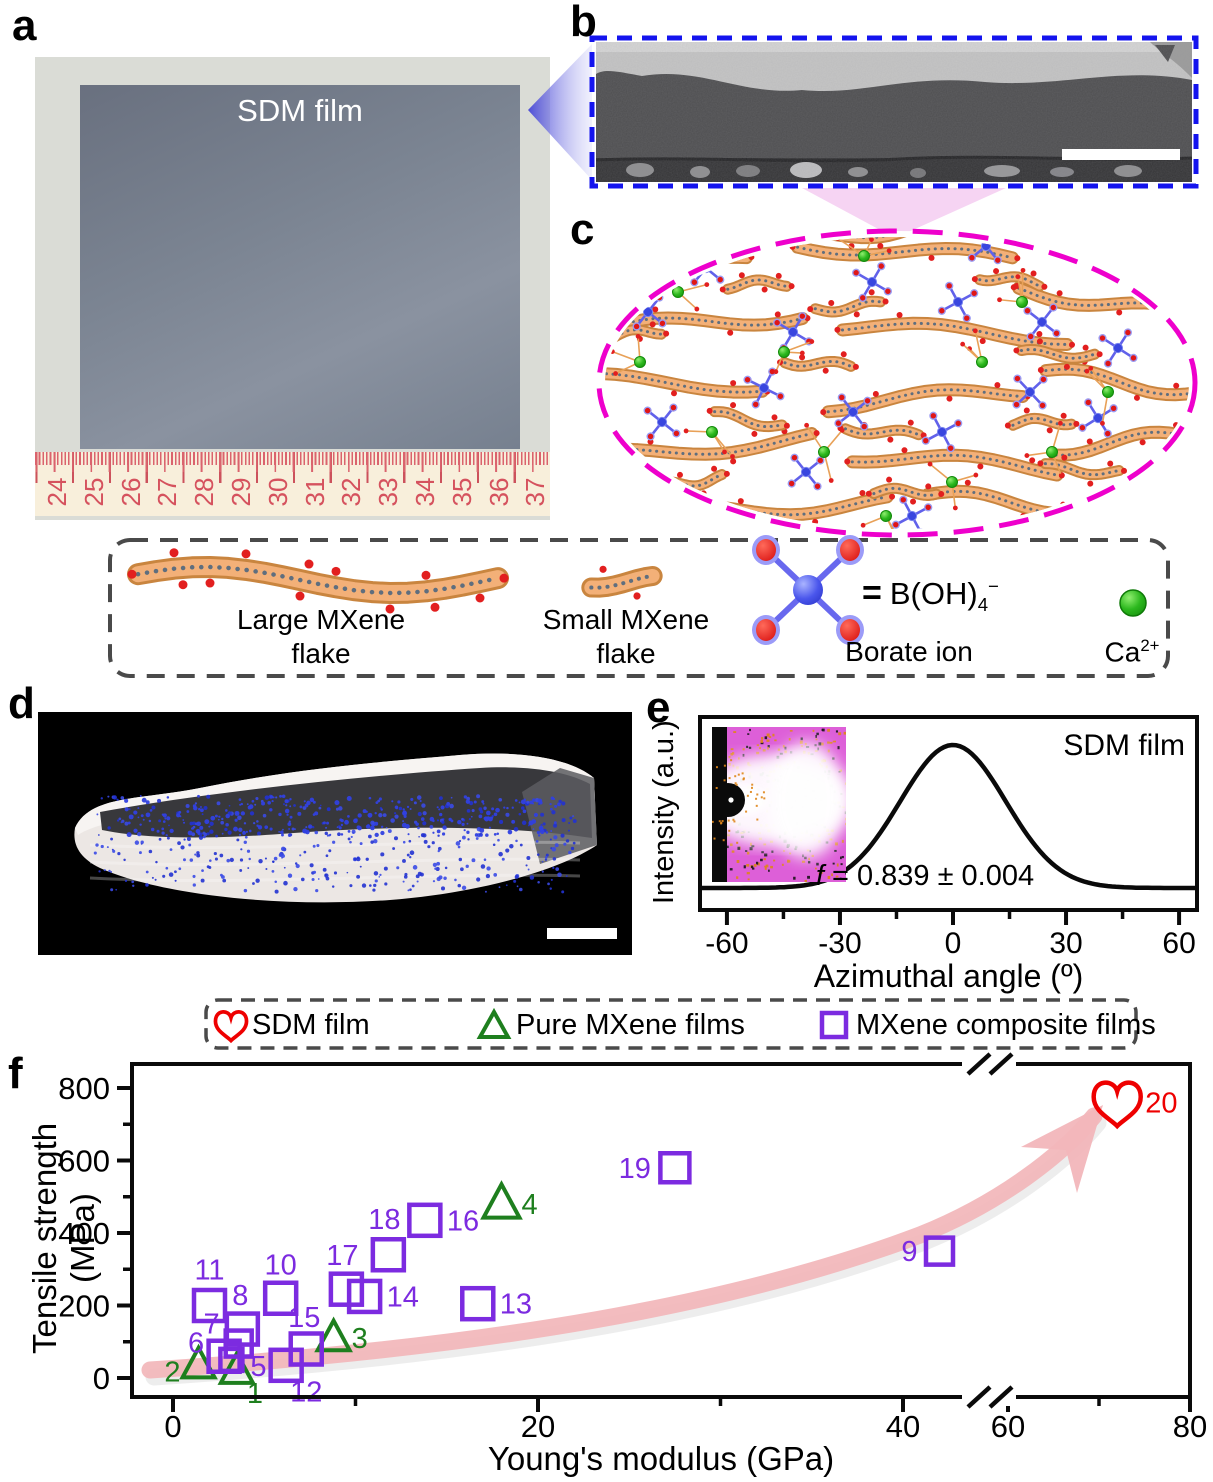 Image resolution: width=1213 pixels, height=1482 pixels. What do you see at coordinates (658, 707) in the screenshot?
I see `panel-e-label: e` at bounding box center [658, 707].